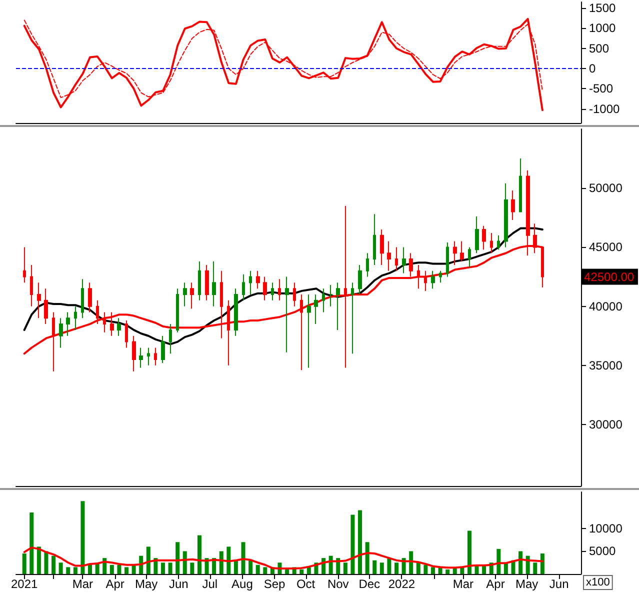 The image size is (639, 596). I want to click on x-tick-label: Jul, so click(210, 584).